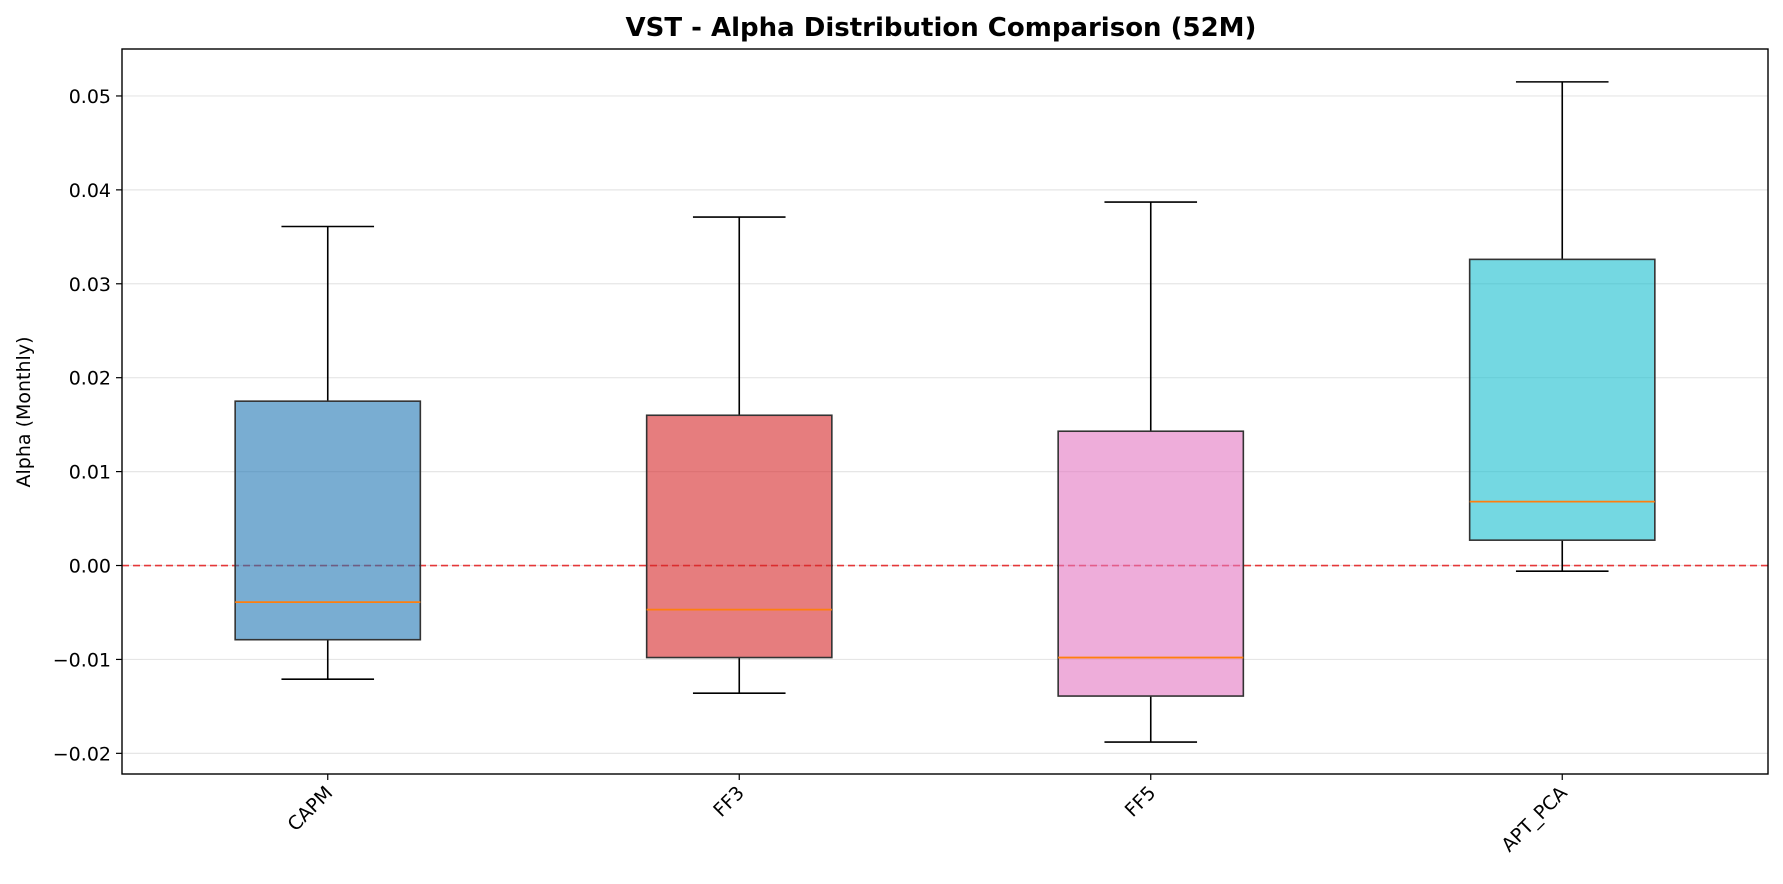  Describe the element at coordinates (328, 520) in the screenshot. I see `box-rect-capm` at that location.